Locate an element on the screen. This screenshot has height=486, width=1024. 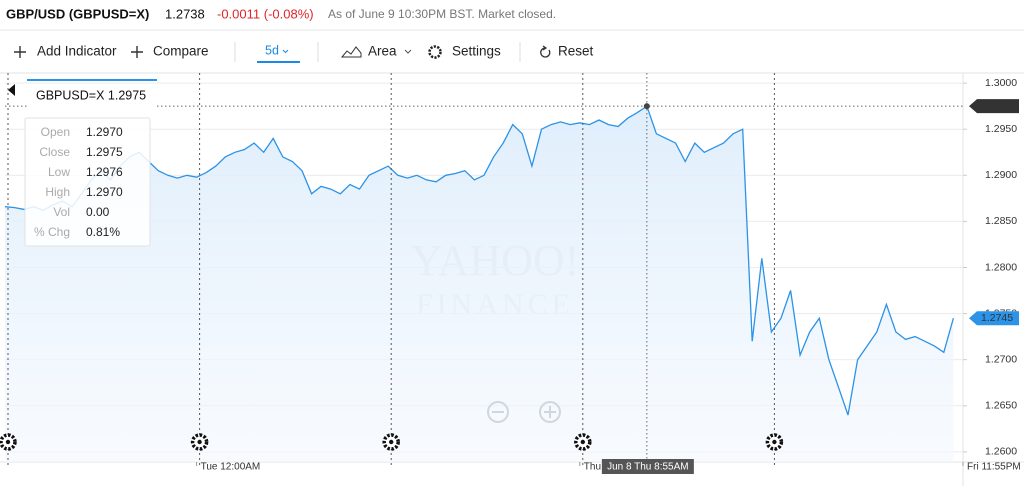
info-panel is located at coordinates (87, 182).